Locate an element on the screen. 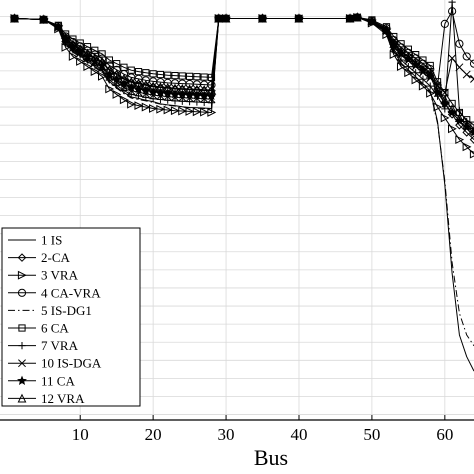  legend-label: 2-CA is located at coordinates (56, 257).